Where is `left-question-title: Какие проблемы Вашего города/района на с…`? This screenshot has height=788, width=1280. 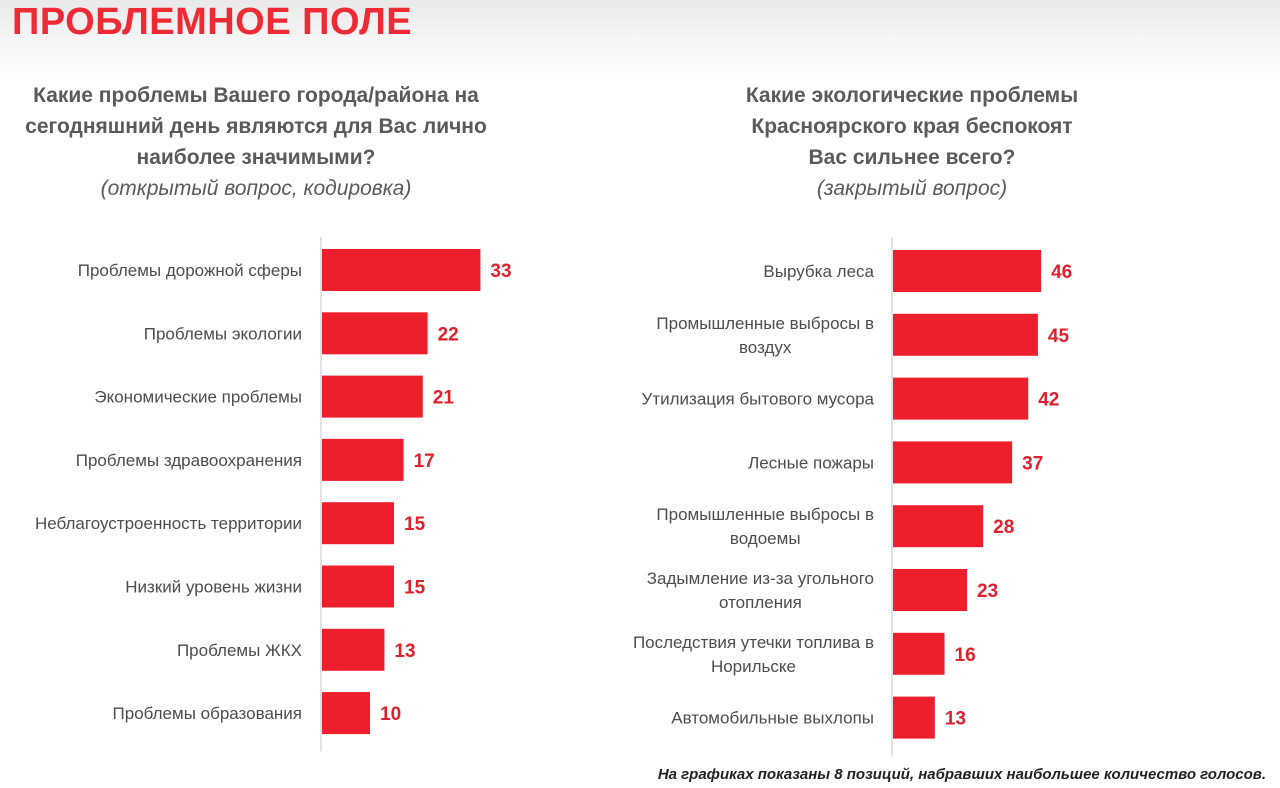 left-question-title: Какие проблемы Вашего города/района на с… is located at coordinates (256, 142).